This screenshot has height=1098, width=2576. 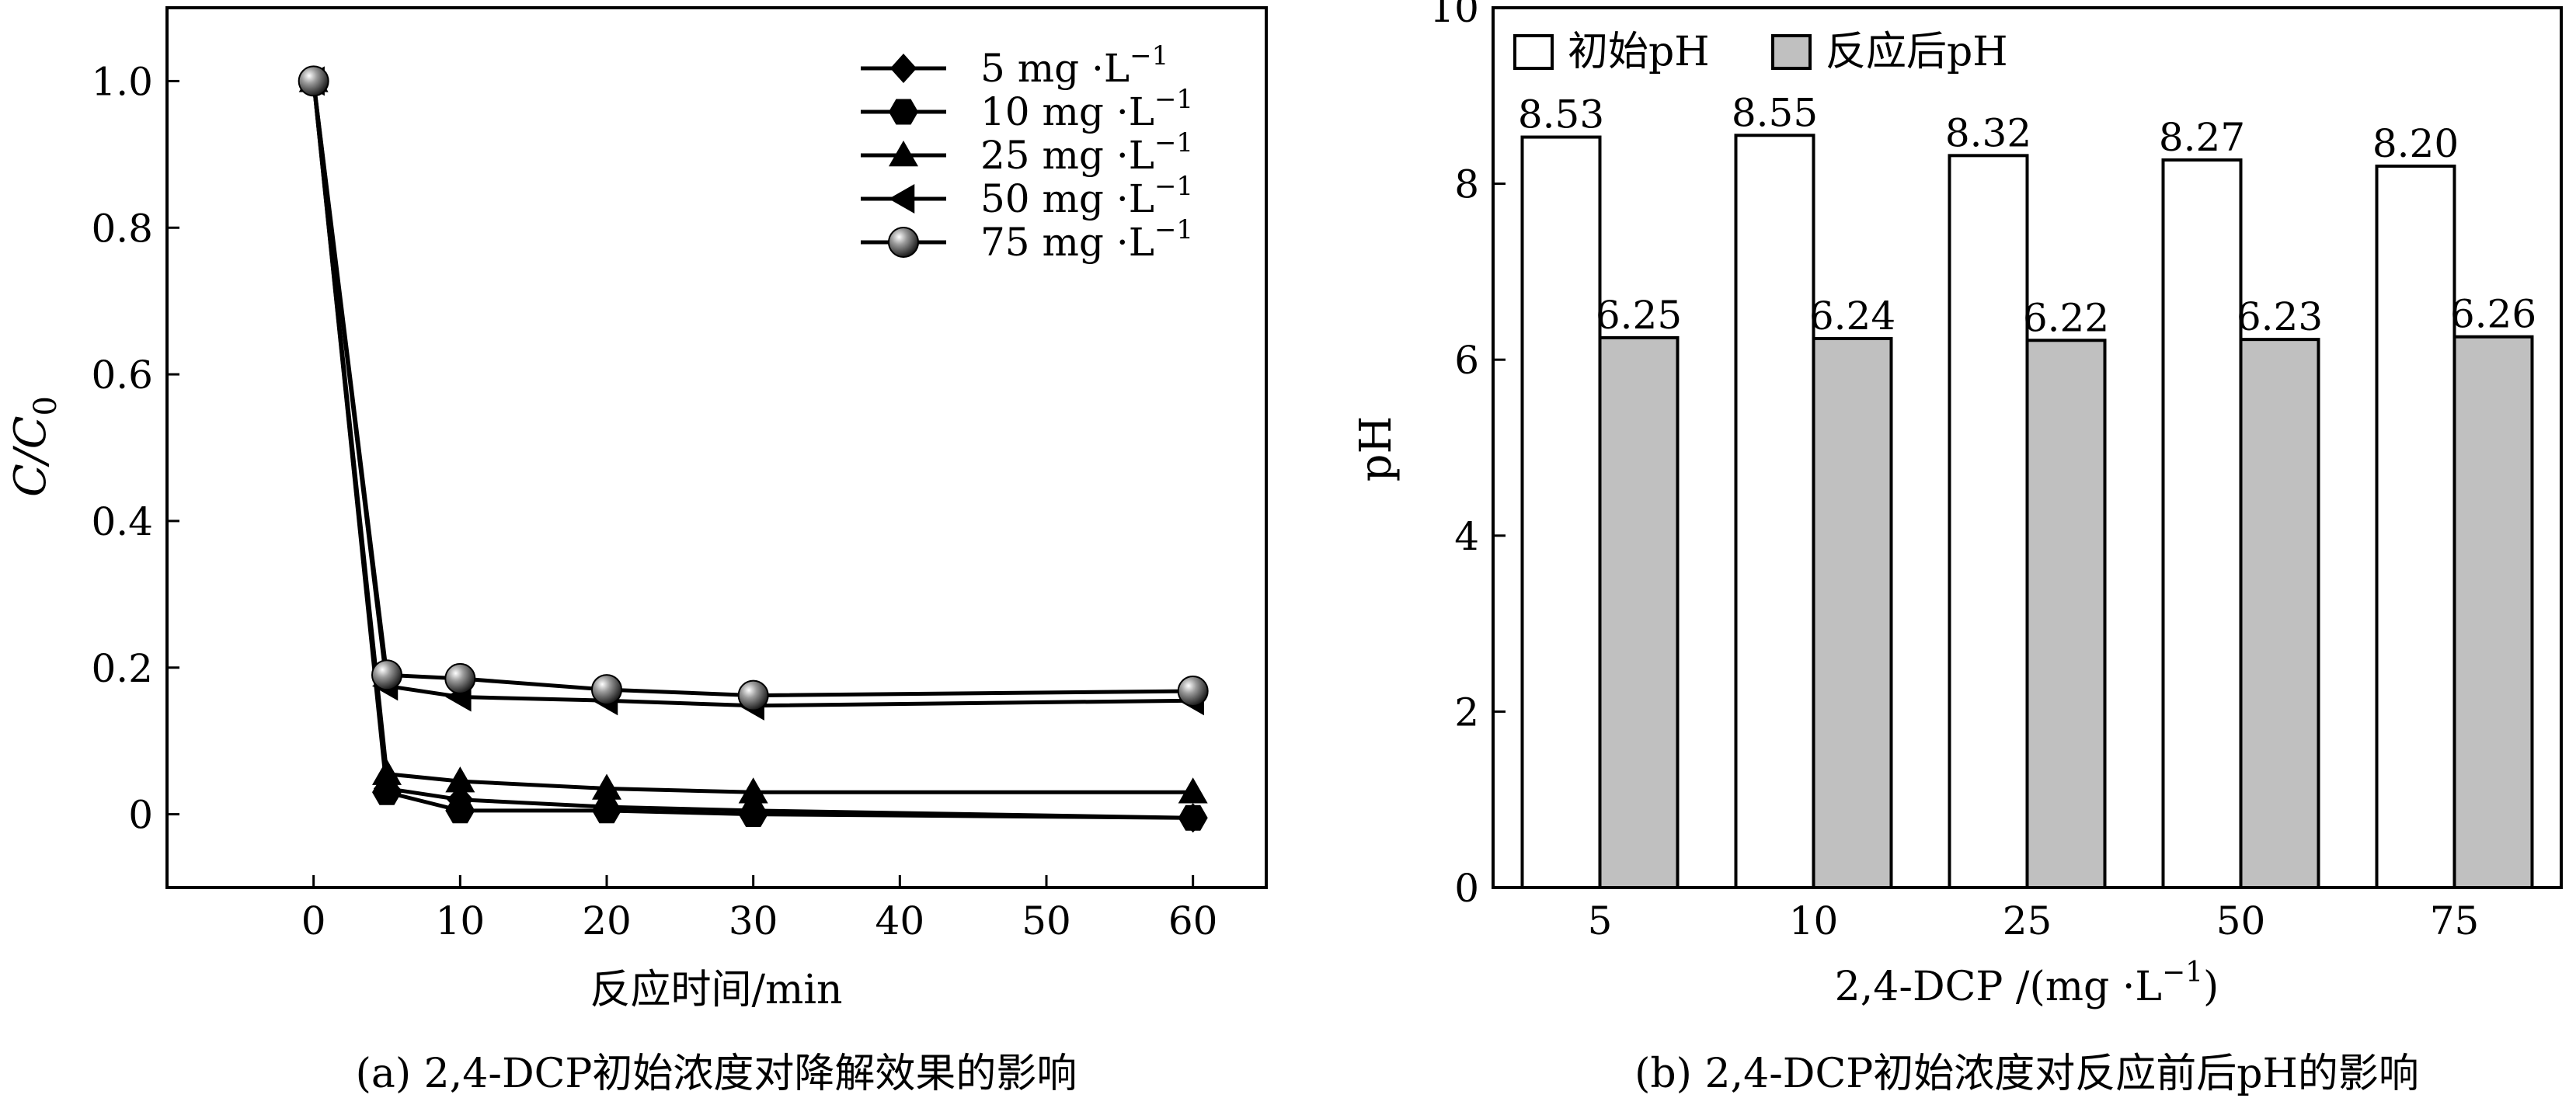 I want to click on y-tick-label: 0.6, so click(x=122, y=375).